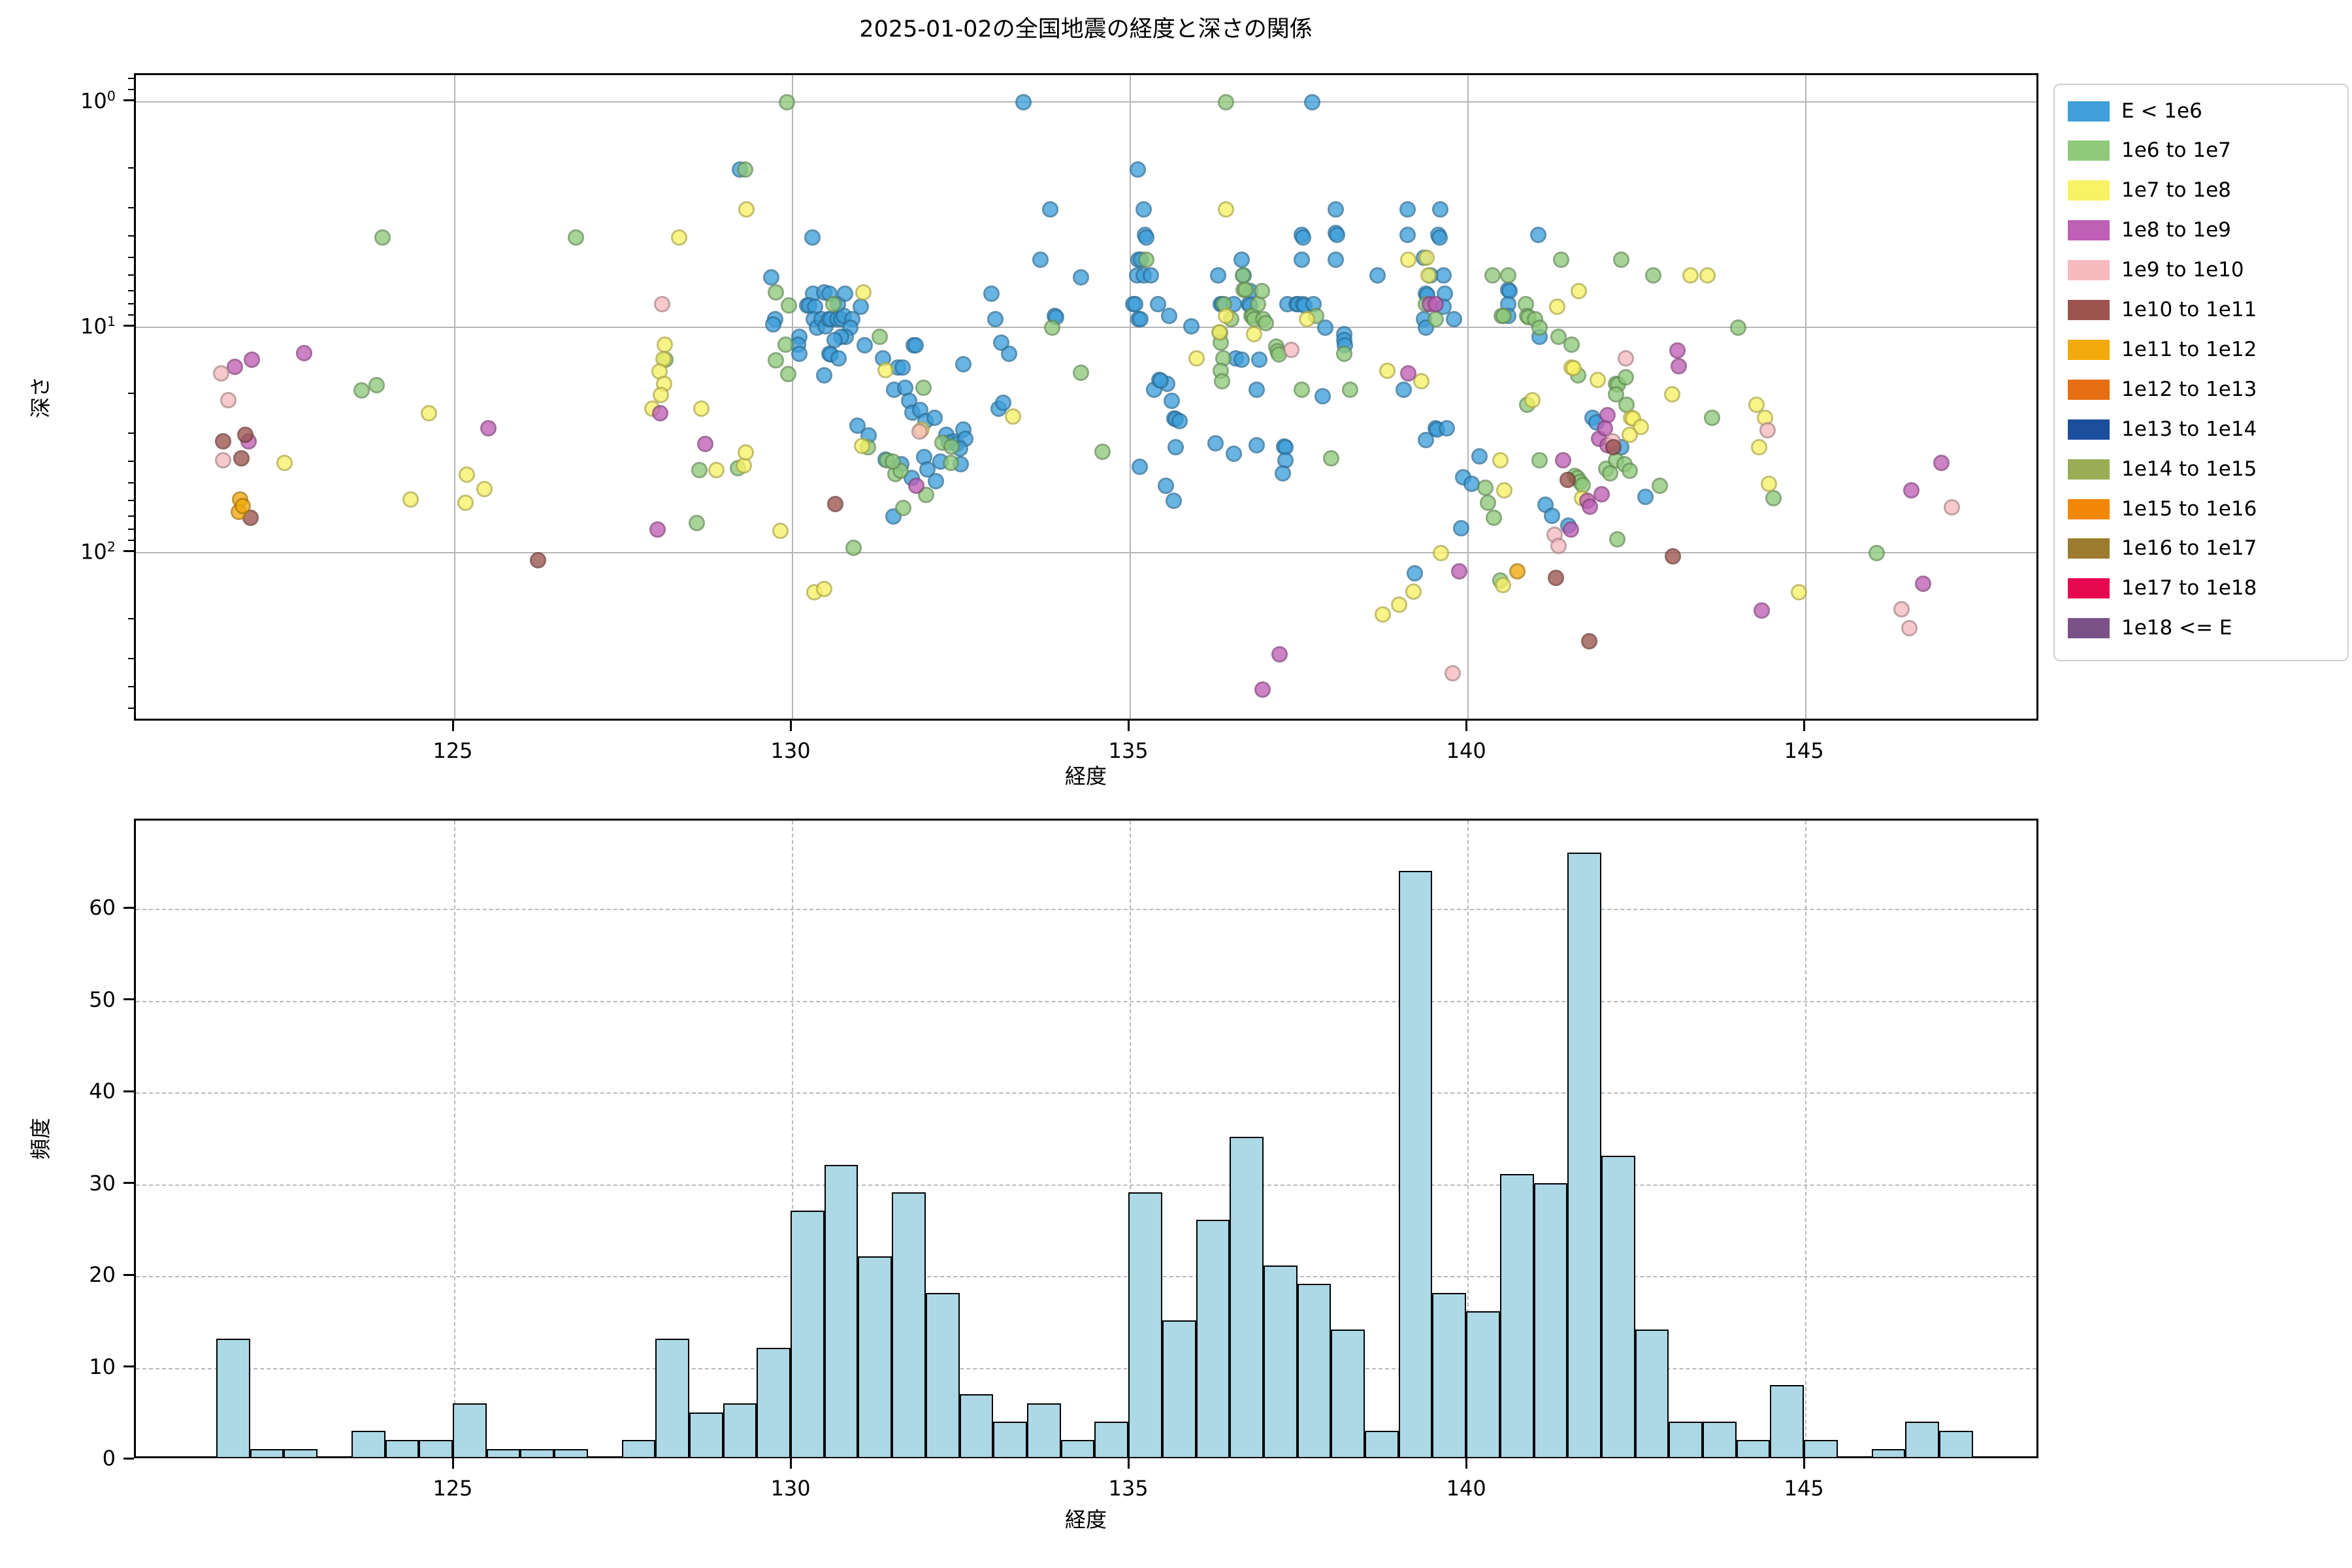 This screenshot has height=1568, width=2352. What do you see at coordinates (2189, 349) in the screenshot?
I see `legend-item-label: 1e11 to 1e12` at bounding box center [2189, 349].